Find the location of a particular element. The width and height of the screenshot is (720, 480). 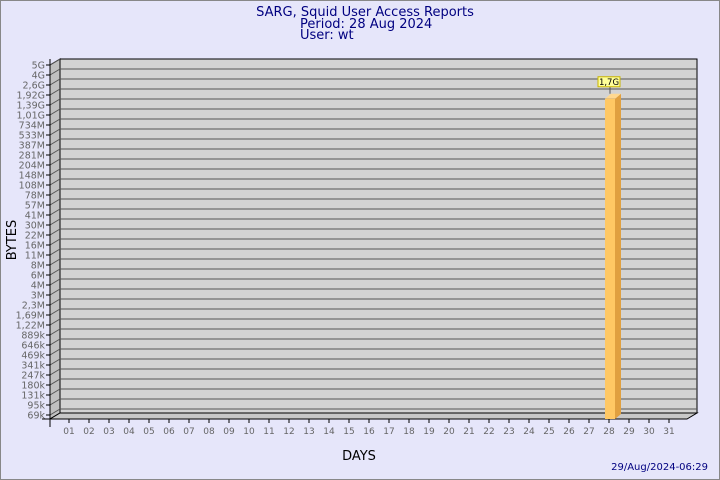

bar-side is located at coordinates (618, 256).